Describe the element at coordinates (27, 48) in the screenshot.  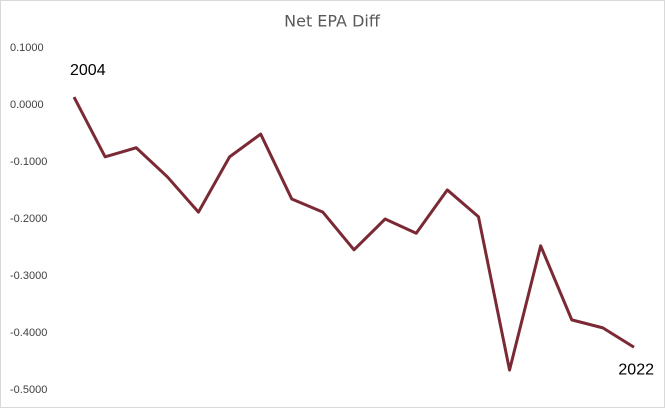
I see `y-tick-label: 0.1000` at that location.